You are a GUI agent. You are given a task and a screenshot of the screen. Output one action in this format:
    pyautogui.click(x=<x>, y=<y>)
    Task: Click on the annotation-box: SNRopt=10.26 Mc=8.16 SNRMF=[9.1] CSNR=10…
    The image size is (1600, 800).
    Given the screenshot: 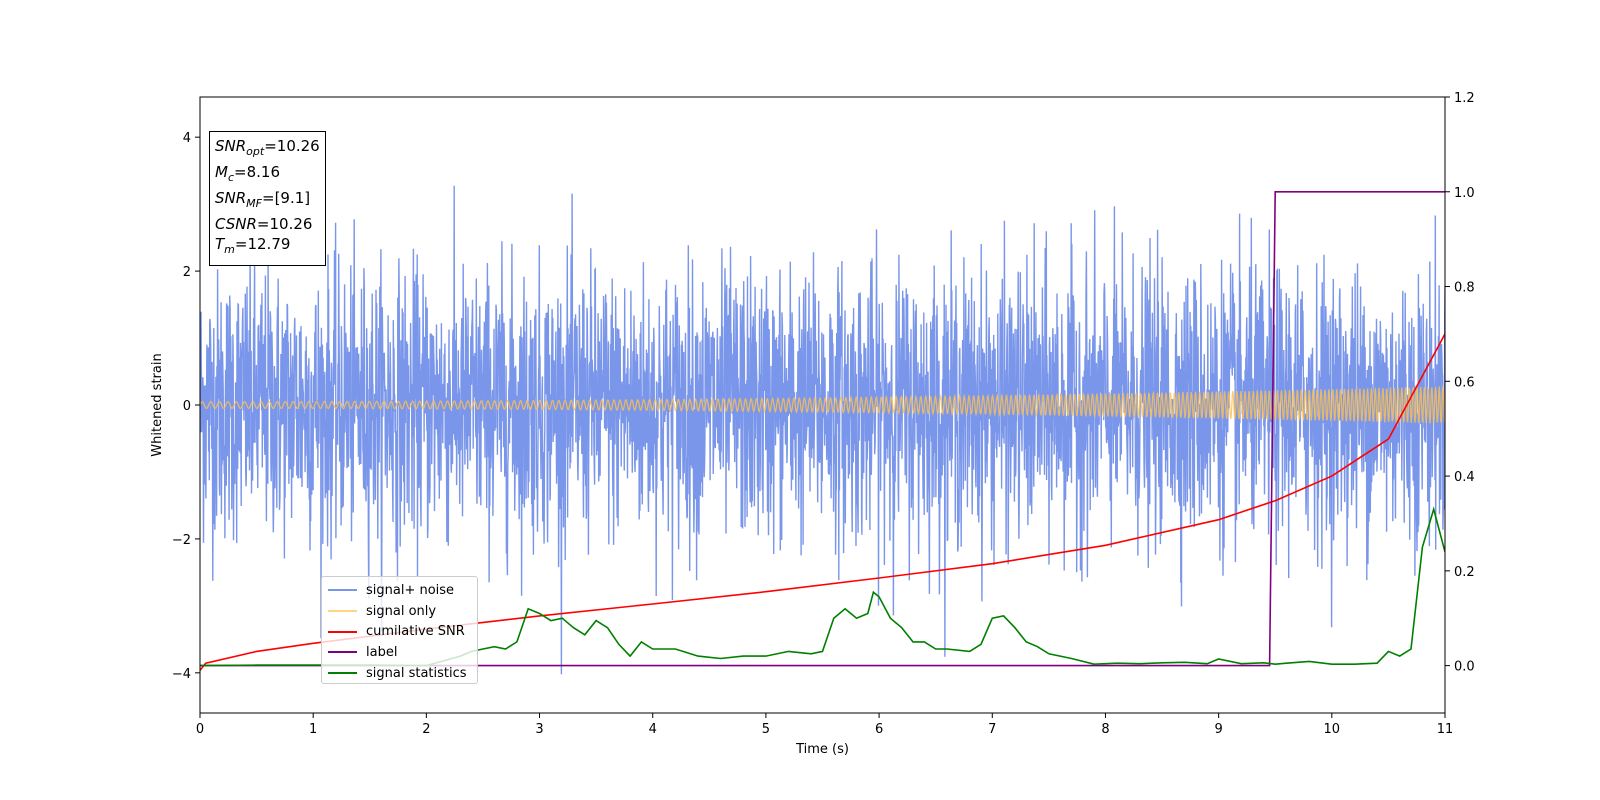 What is the action you would take?
    pyautogui.click(x=267, y=198)
    